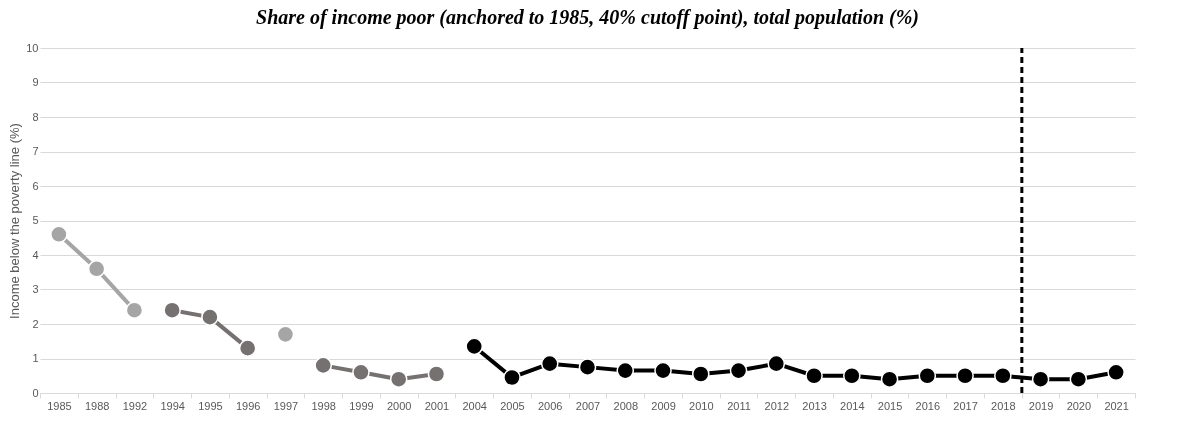 This screenshot has width=1177, height=425. I want to click on x-tick-label: 2017, so click(965, 405).